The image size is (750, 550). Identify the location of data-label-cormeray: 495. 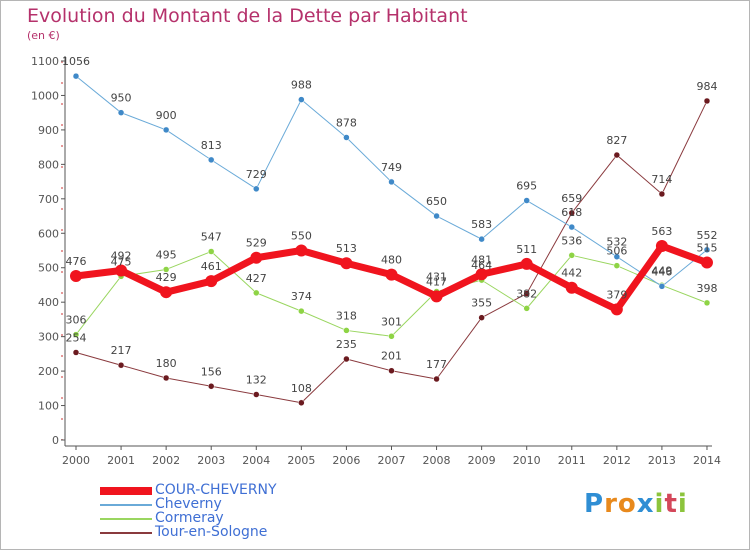
(166, 254).